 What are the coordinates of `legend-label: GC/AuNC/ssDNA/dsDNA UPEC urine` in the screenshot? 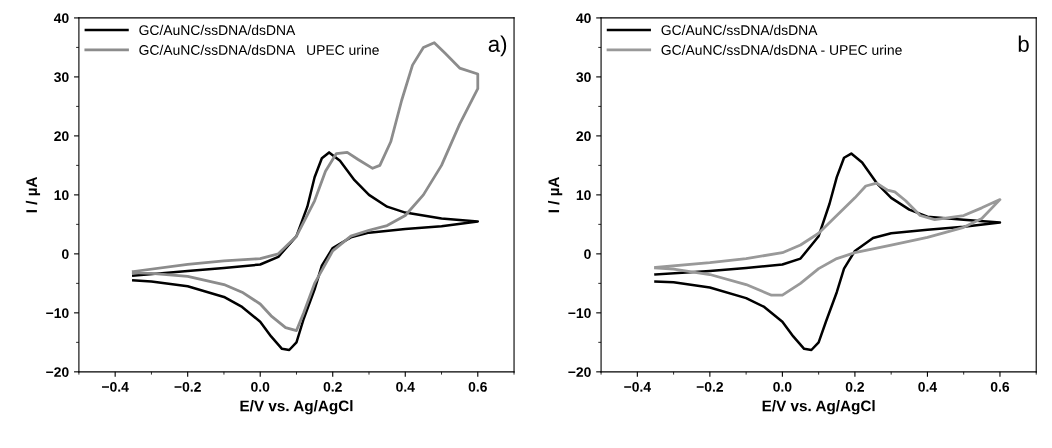 It's located at (259, 49).